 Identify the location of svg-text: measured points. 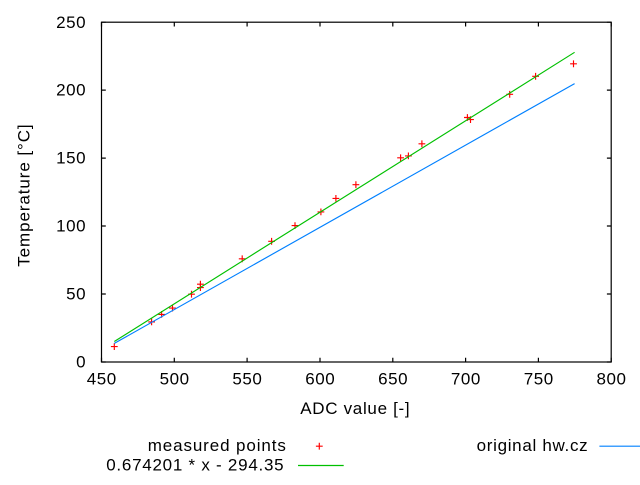
(217, 445).